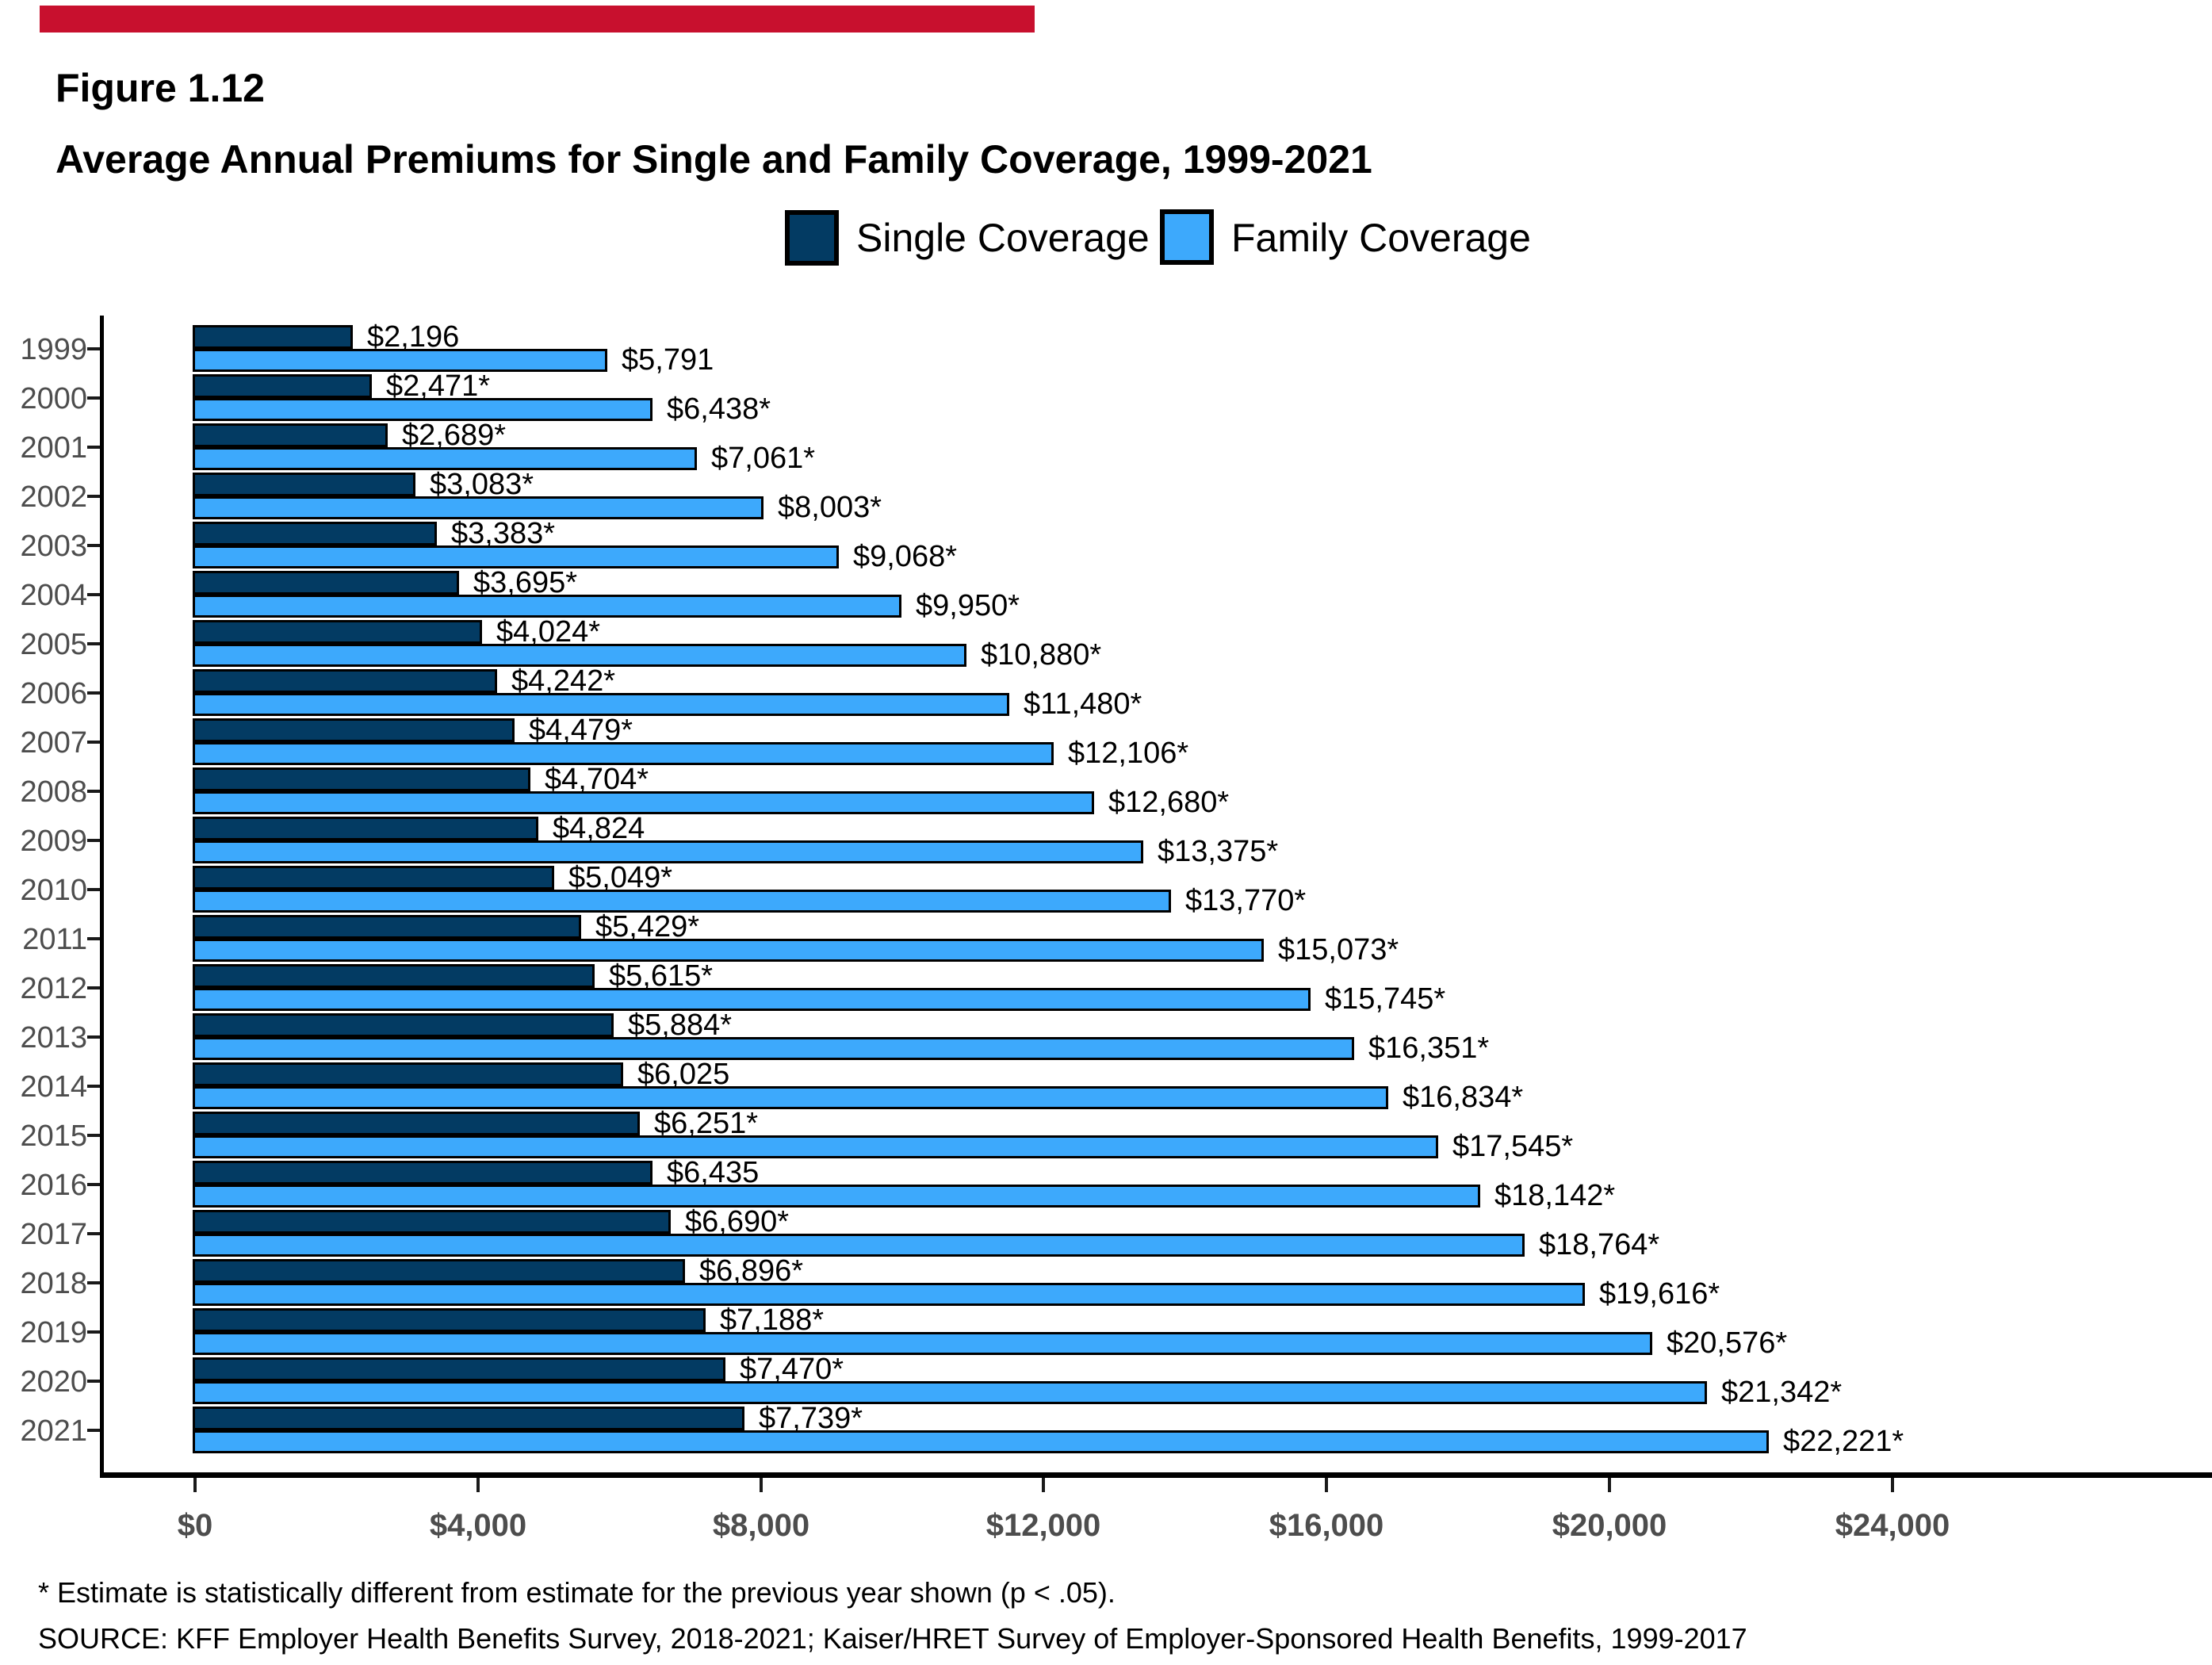  Describe the element at coordinates (1609, 1525) in the screenshot. I see `x-tick-label-5: $20,000` at that location.